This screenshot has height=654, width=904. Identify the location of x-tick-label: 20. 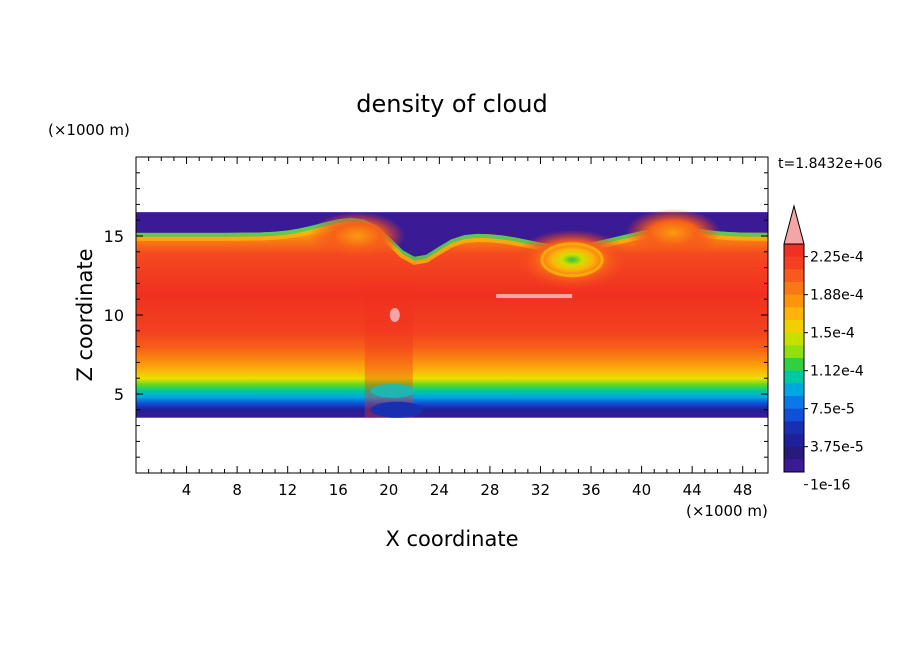
(388, 490).